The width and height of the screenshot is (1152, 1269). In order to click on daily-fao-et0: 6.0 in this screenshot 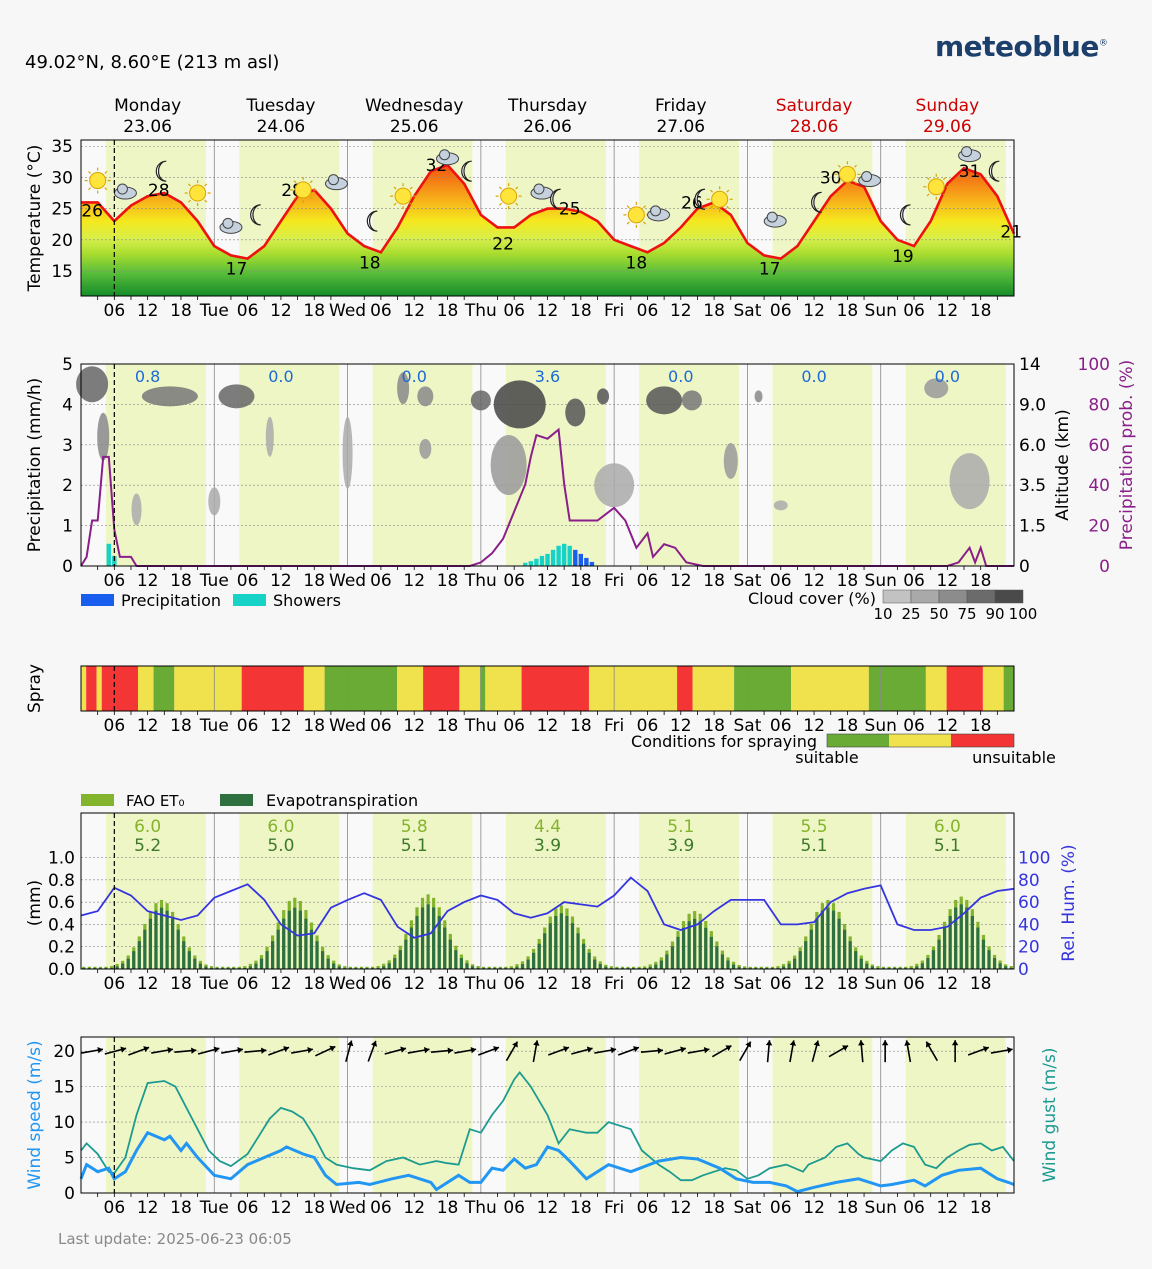, I will do `click(280, 827)`.